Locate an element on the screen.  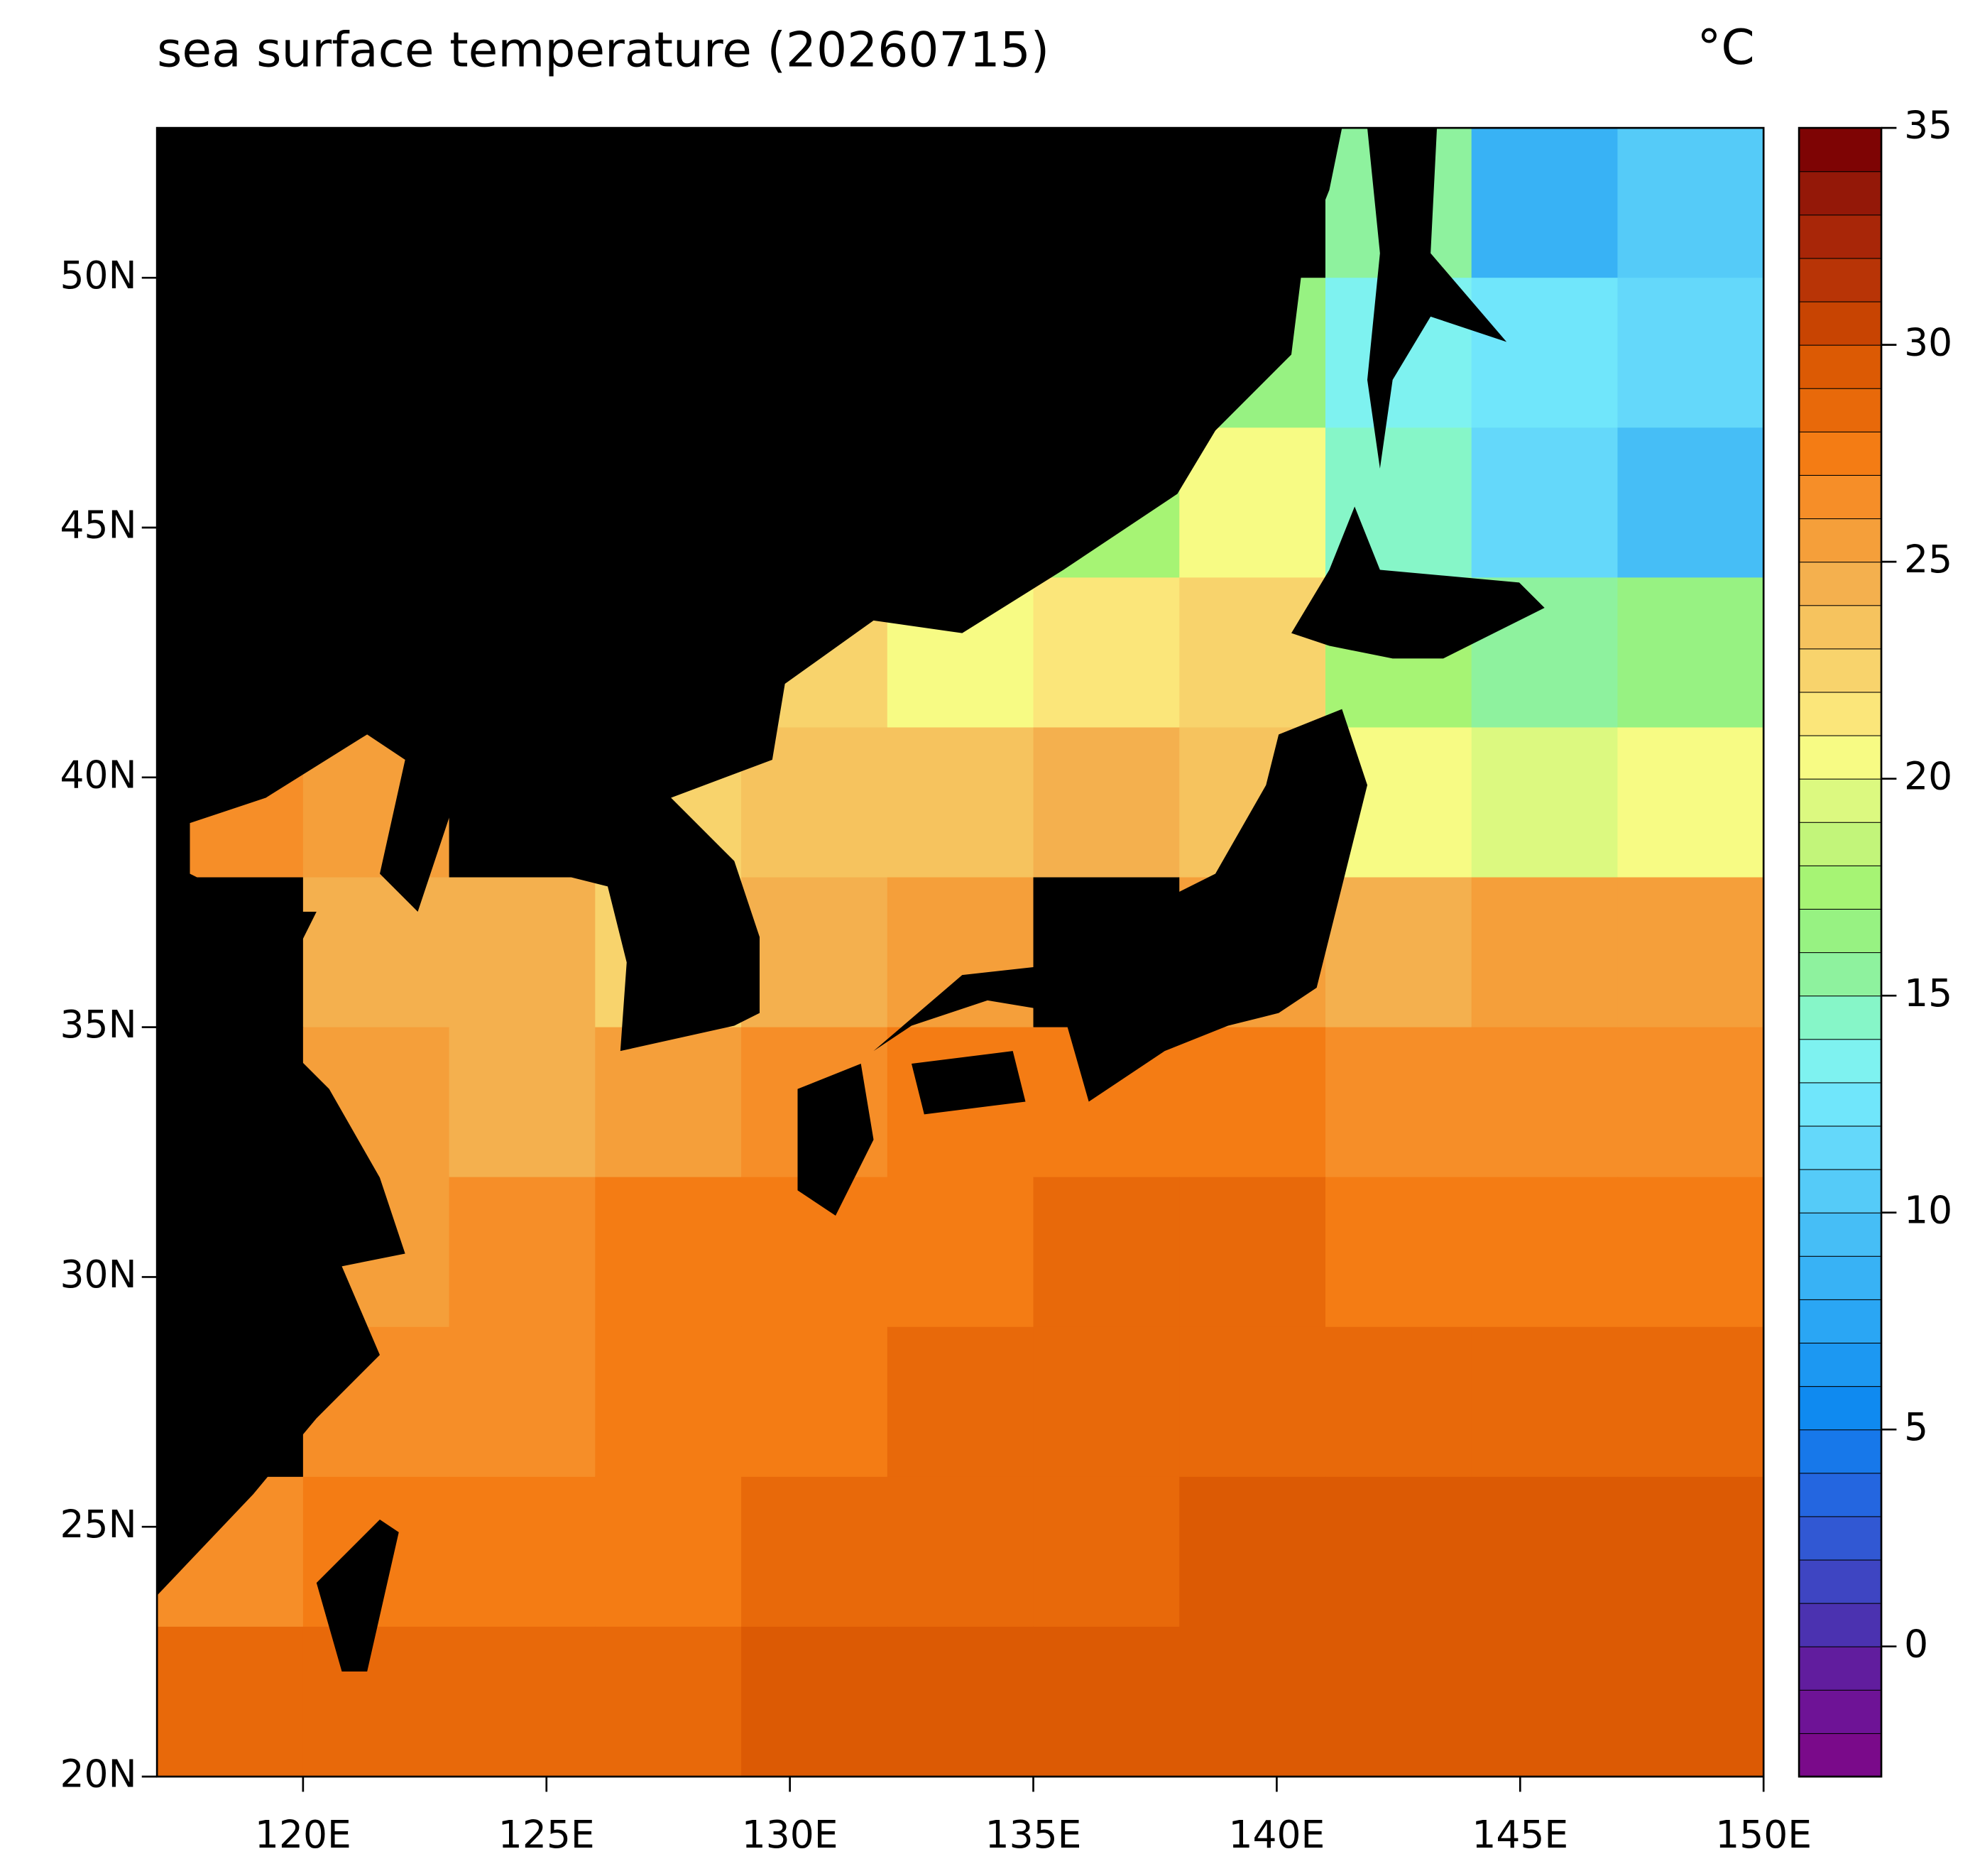
colorbar: 0 5 10 15 20 25 30 35 is located at coordinates (1875, 940).